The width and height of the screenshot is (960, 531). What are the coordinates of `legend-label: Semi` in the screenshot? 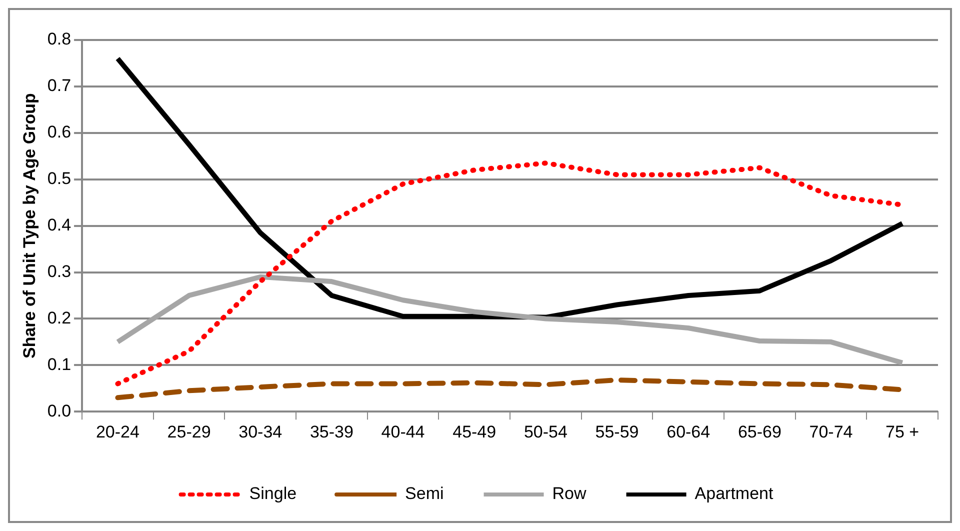 It's located at (424, 494).